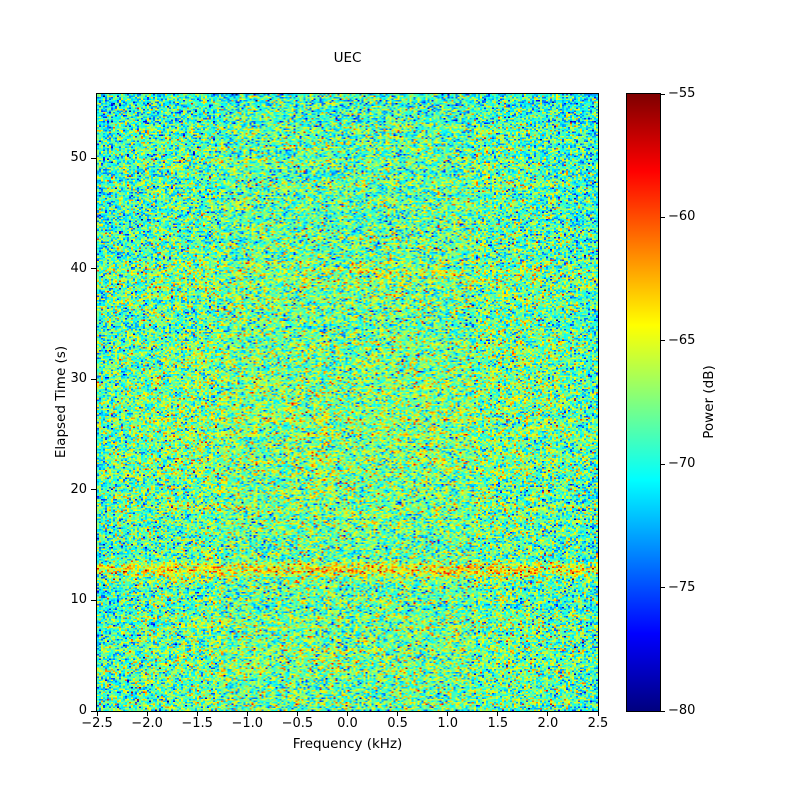 The height and width of the screenshot is (800, 800). Describe the element at coordinates (347, 723) in the screenshot. I see `x-tick-label: 0.0` at that location.